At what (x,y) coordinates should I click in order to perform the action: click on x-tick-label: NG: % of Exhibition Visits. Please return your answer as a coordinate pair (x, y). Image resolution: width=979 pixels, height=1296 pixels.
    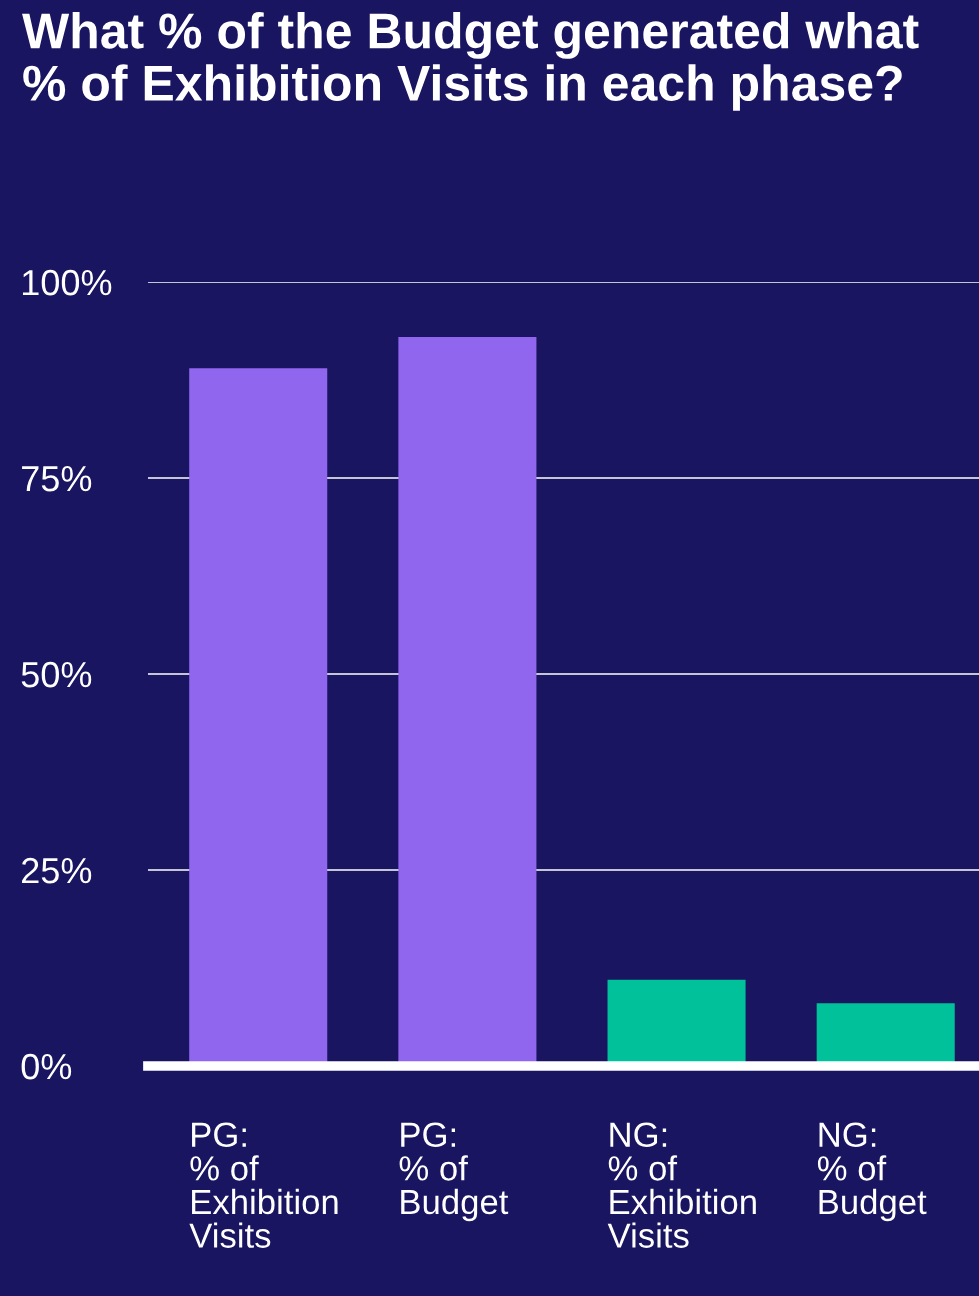
    Looking at the image, I should click on (681, 1185).